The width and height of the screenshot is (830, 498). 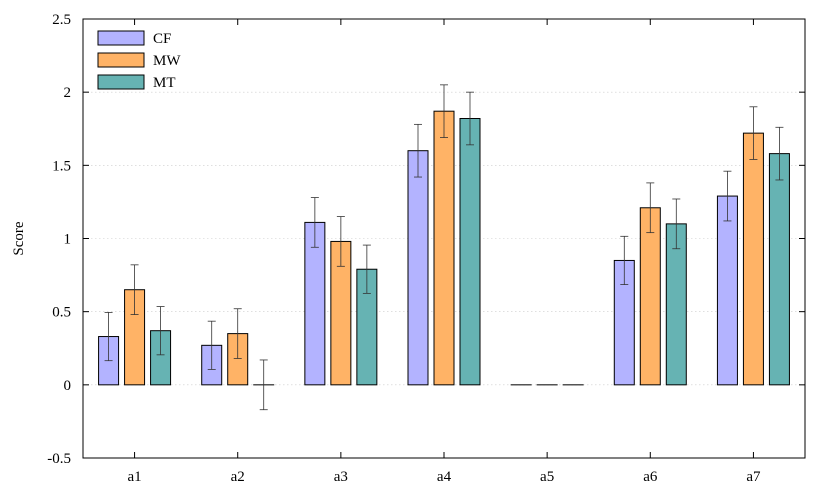 I want to click on legend-label-cf: CF, so click(x=162, y=39).